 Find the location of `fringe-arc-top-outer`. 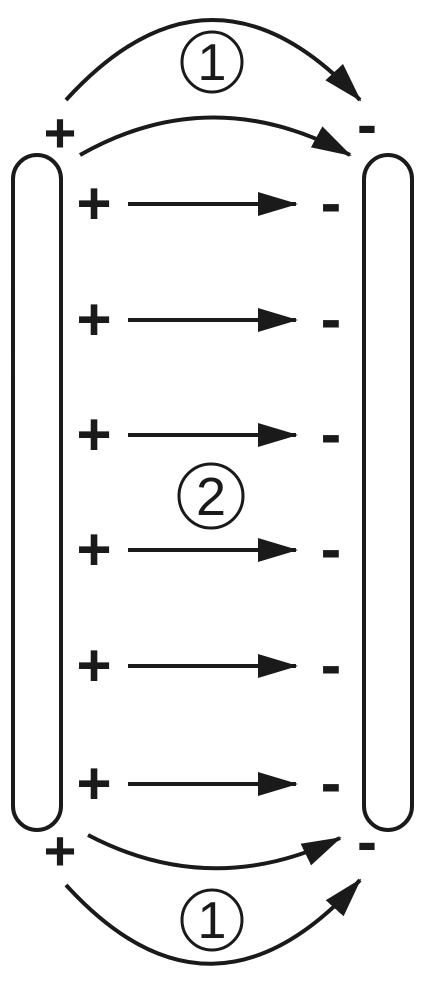

fringe-arc-top-outer is located at coordinates (213, 60).